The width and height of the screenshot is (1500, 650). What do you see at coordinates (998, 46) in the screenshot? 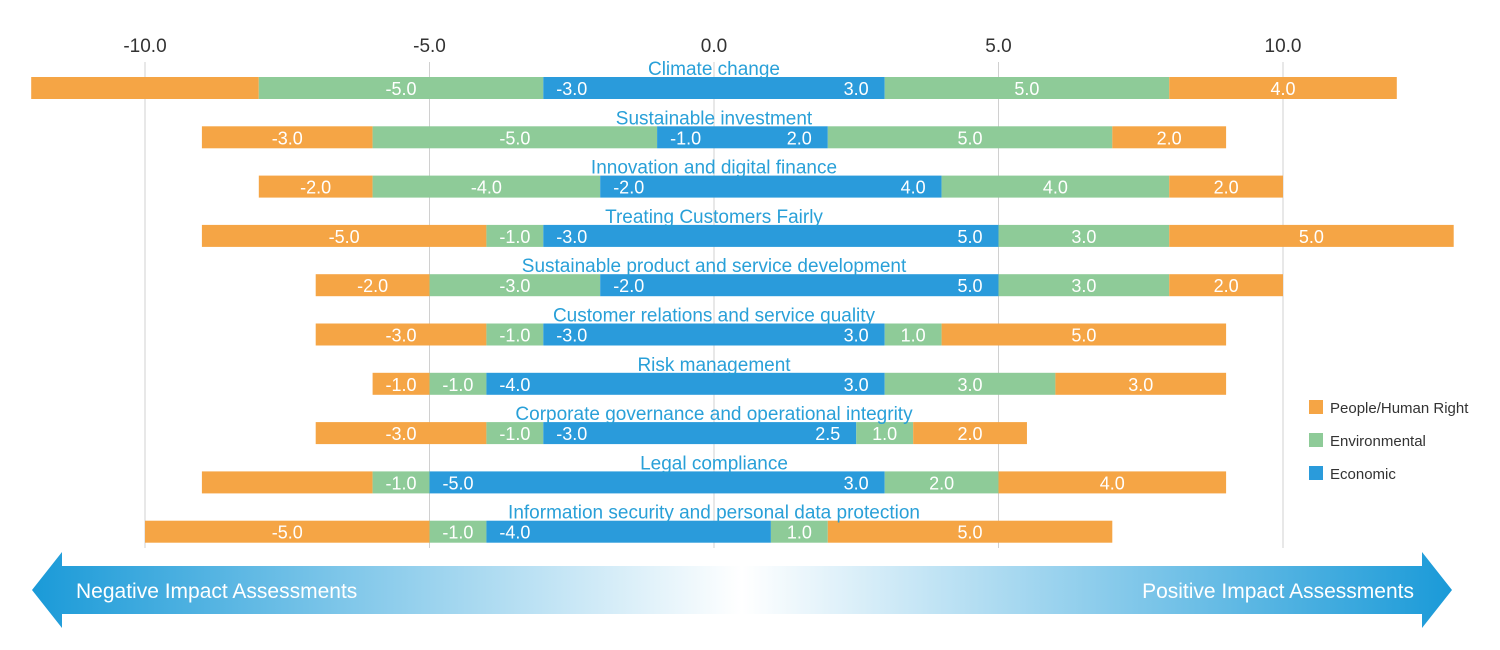
I see `x-tick-label: 5.0` at bounding box center [998, 46].